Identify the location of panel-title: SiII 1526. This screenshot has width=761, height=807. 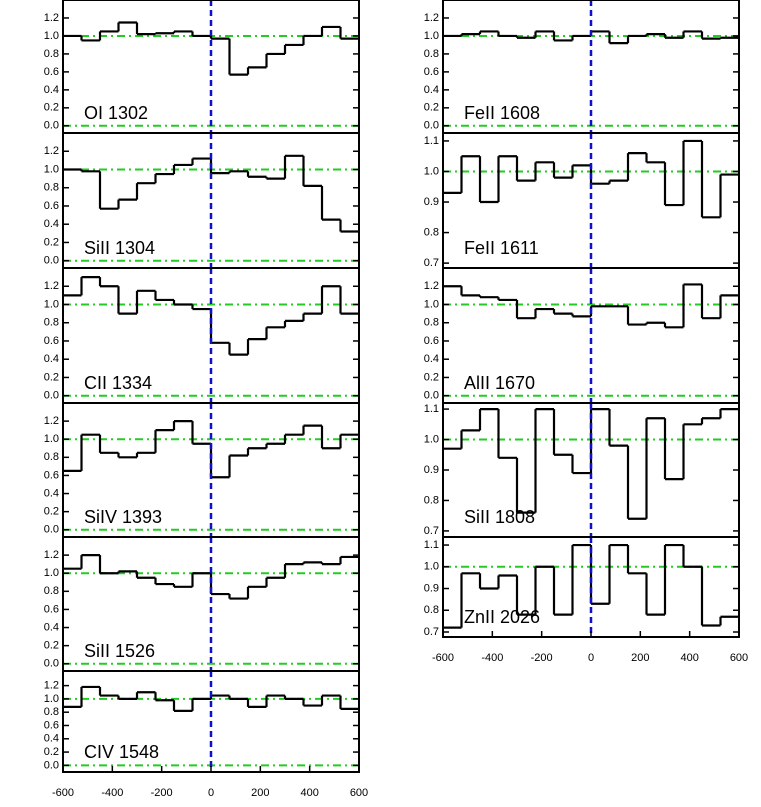
(119, 651).